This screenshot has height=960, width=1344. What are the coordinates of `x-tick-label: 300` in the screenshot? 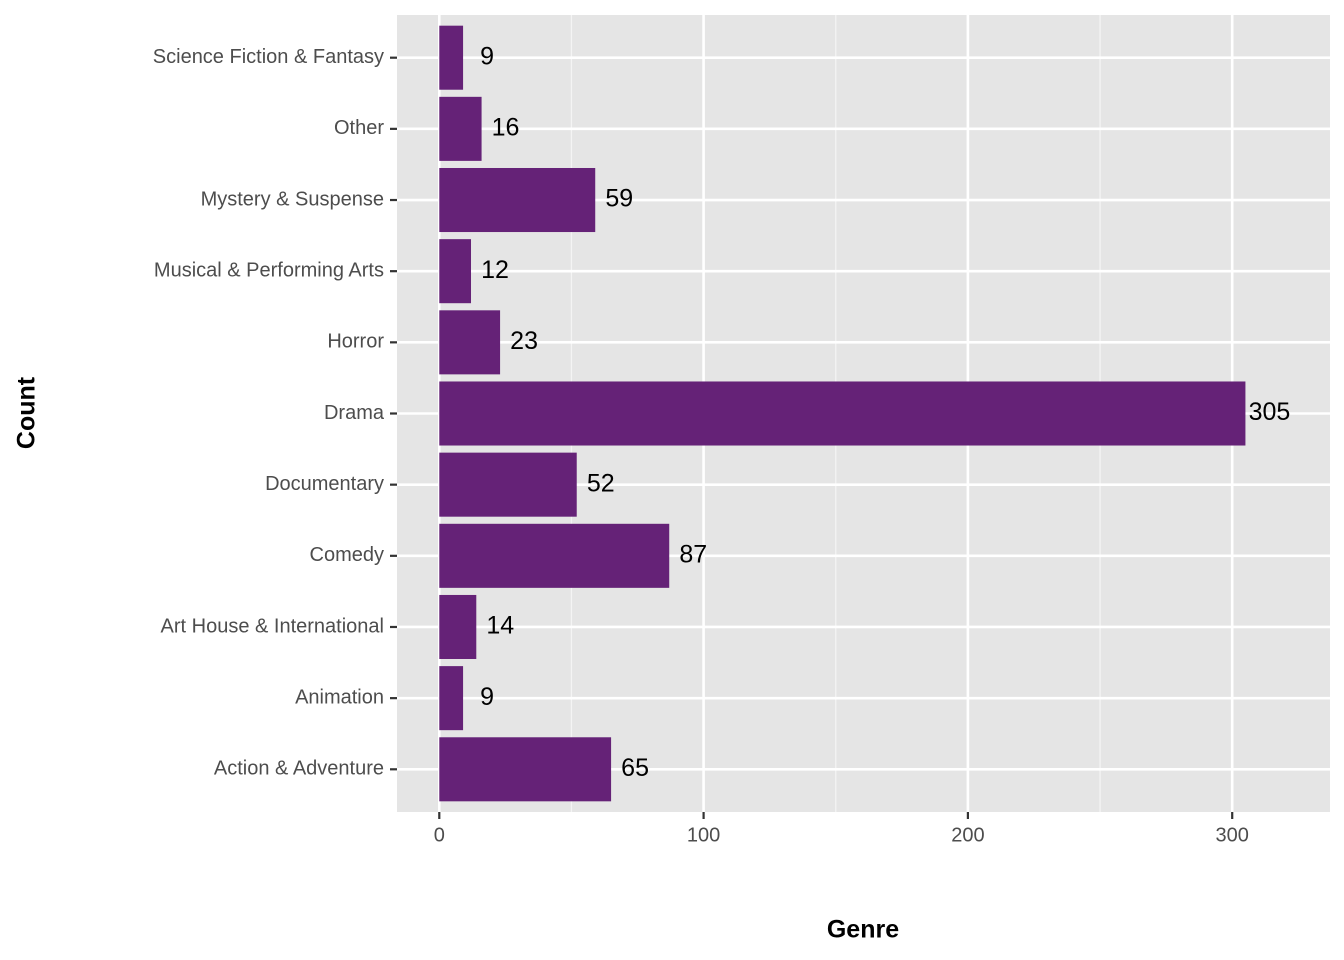 It's located at (1232, 835).